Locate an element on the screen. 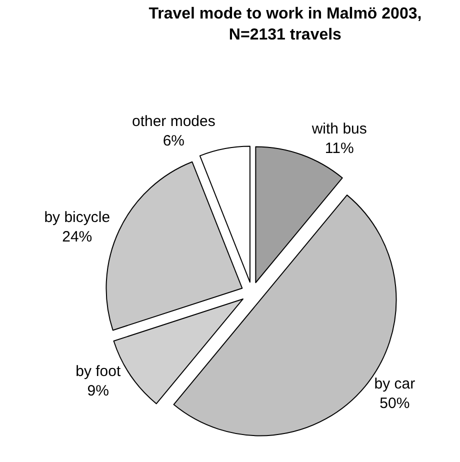 This screenshot has height=462, width=460. slice-label: by bicycle is located at coordinates (77, 217).